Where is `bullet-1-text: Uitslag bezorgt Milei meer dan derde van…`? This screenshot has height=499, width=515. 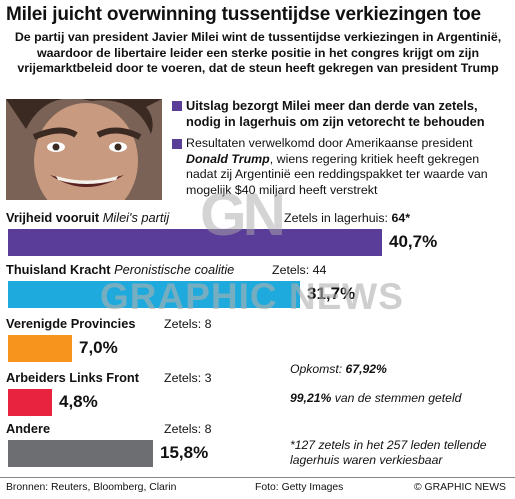 bullet-1-text: Uitslag bezorgt Milei meer dan derde van… is located at coordinates (335, 113).